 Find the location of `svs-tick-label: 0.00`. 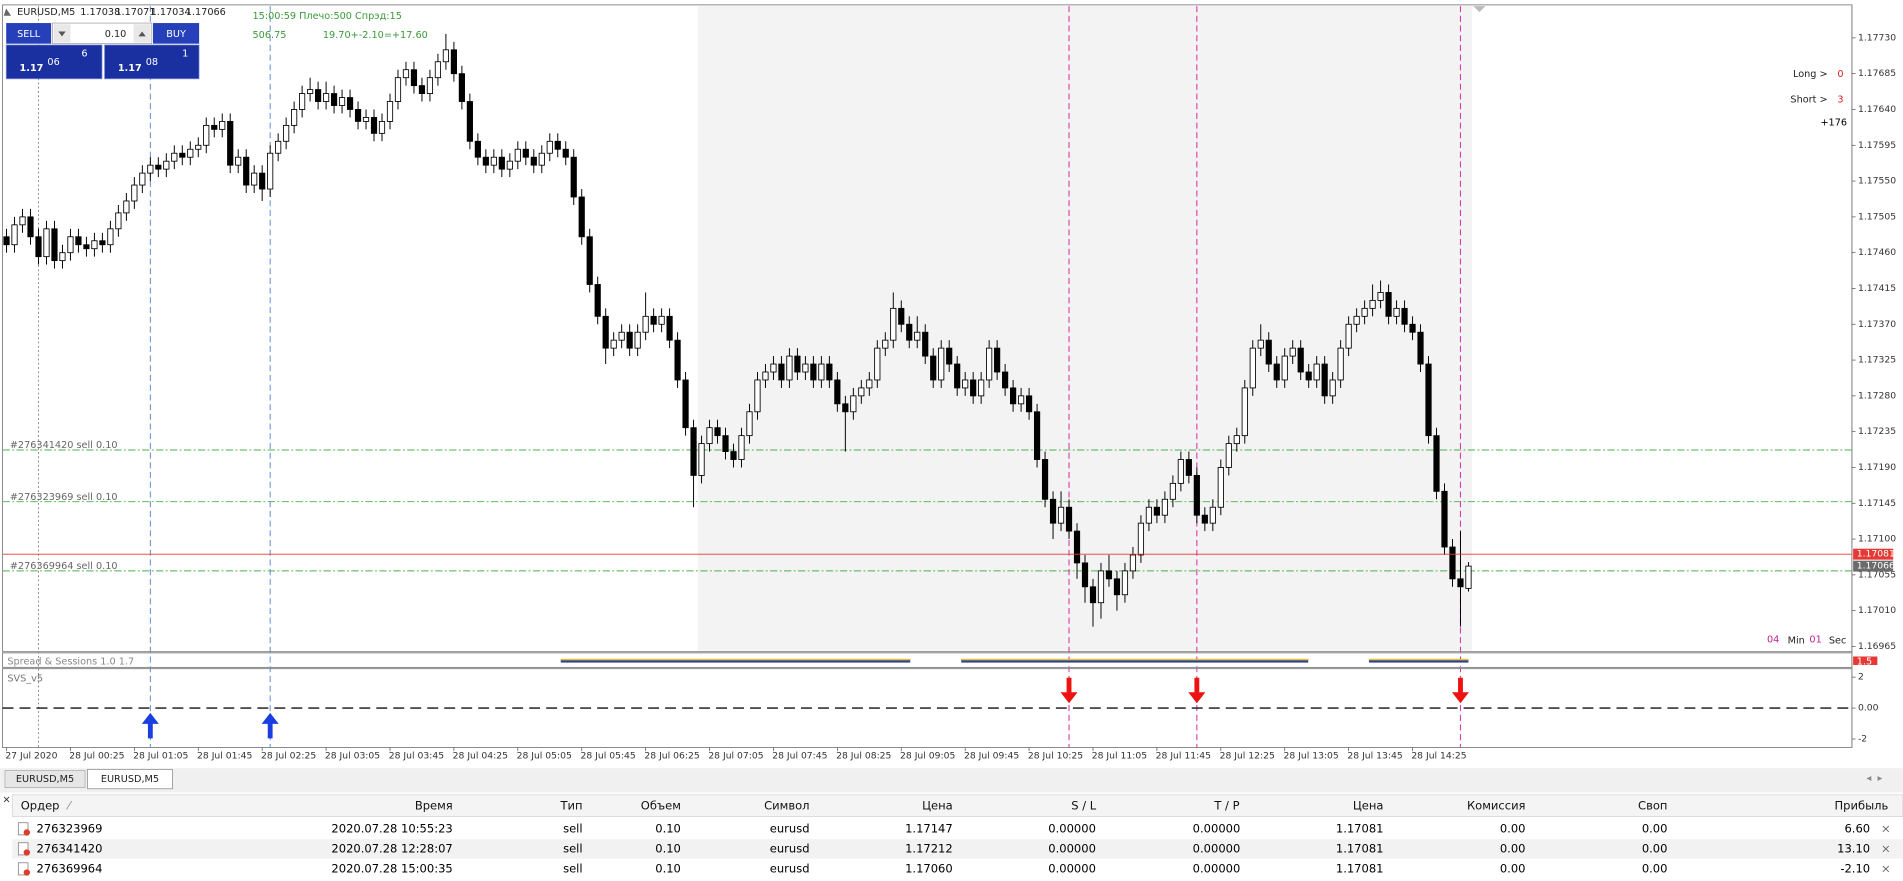

svs-tick-label: 0.00 is located at coordinates (1868, 708).